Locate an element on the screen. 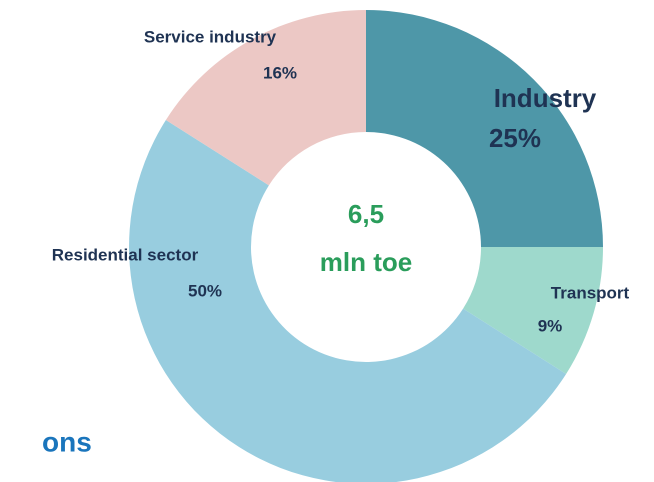 The height and width of the screenshot is (482, 654). slice-label: Service industry is located at coordinates (210, 36).